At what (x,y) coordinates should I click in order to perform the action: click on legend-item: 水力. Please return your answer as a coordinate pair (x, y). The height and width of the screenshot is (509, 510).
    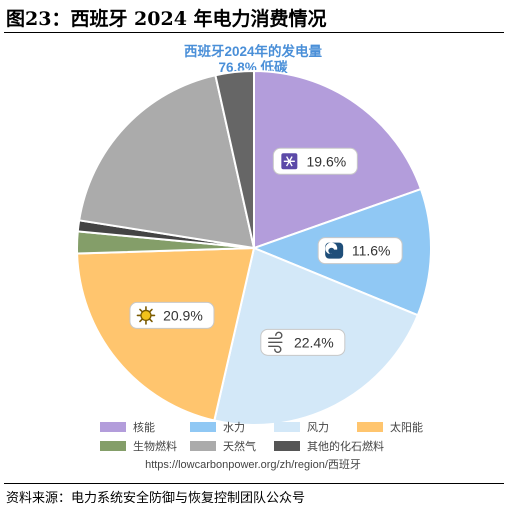
    Looking at the image, I should click on (217, 427).